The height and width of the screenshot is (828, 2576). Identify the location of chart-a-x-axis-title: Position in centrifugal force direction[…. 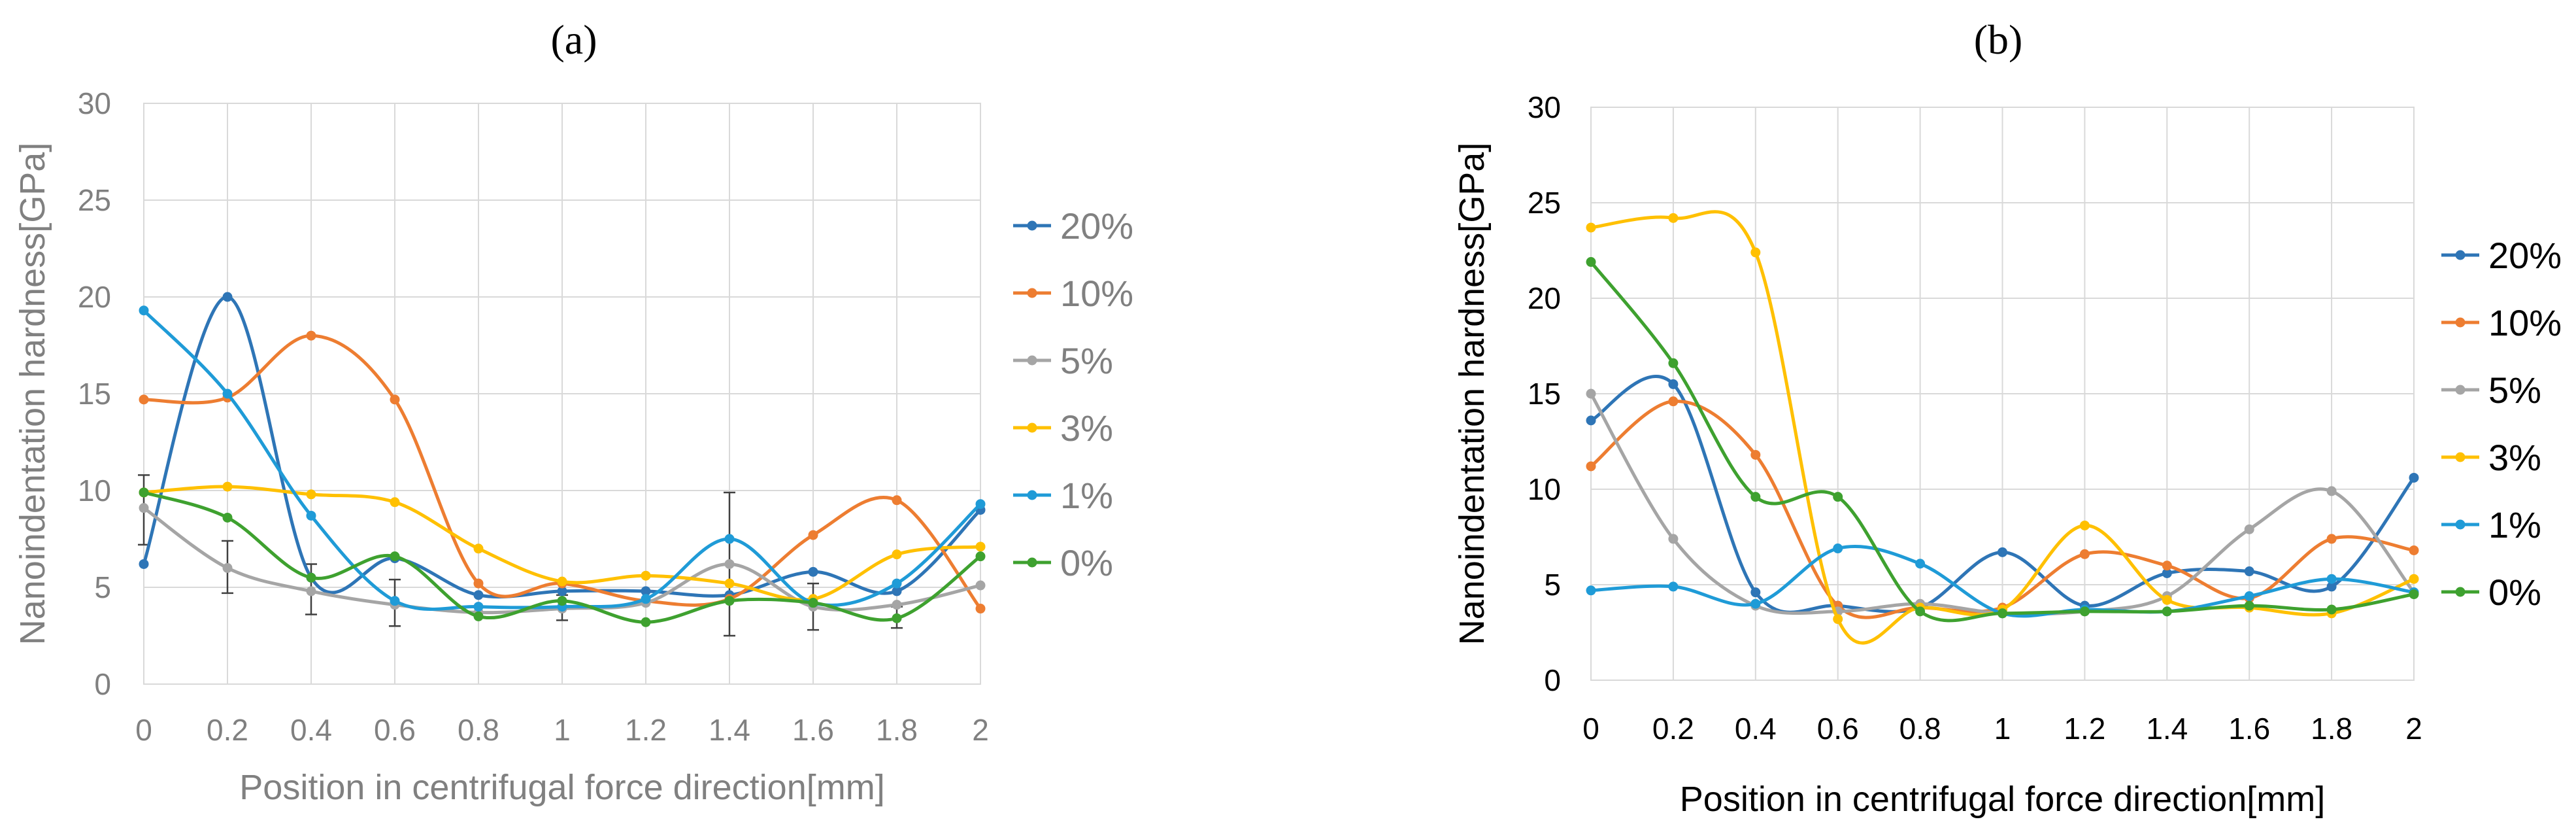
(561, 787).